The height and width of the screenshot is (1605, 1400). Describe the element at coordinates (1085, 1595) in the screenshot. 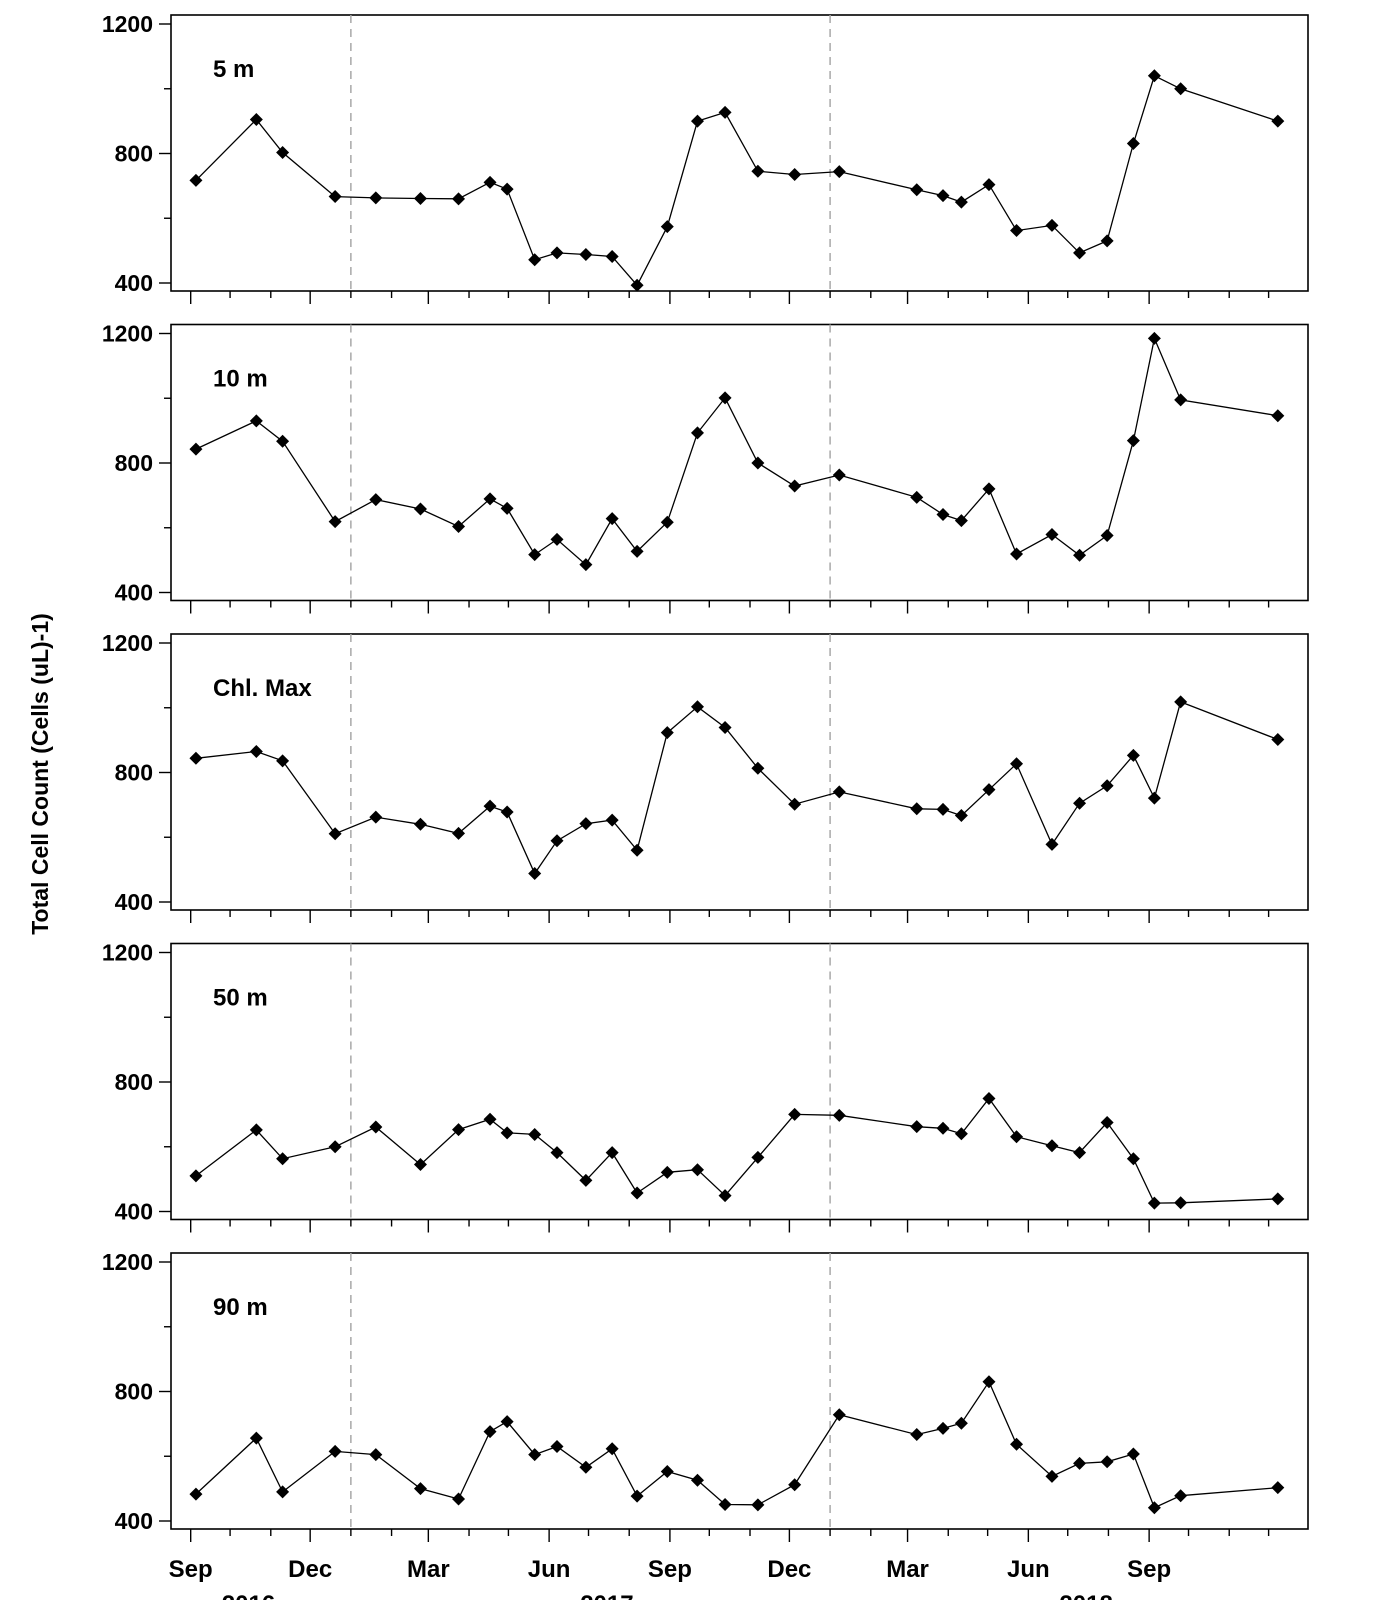

I see `year-label: 2018` at that location.